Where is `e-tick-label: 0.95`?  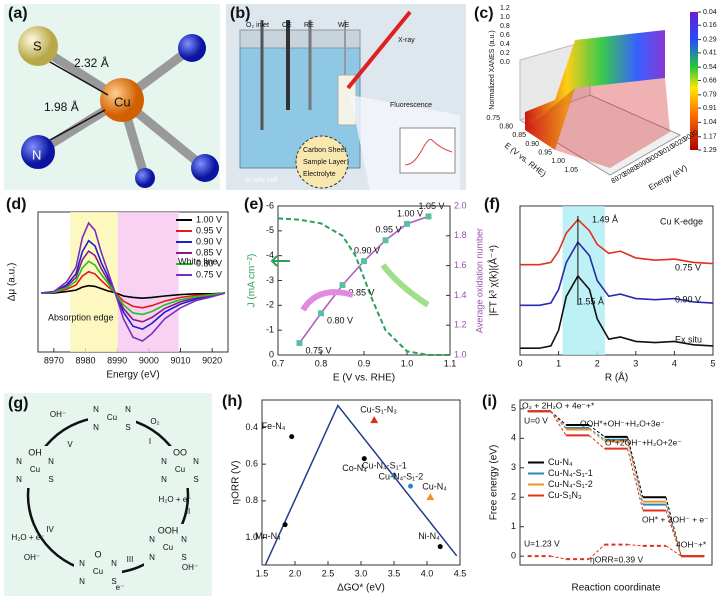 e-tick-label: 0.95 is located at coordinates (545, 153).